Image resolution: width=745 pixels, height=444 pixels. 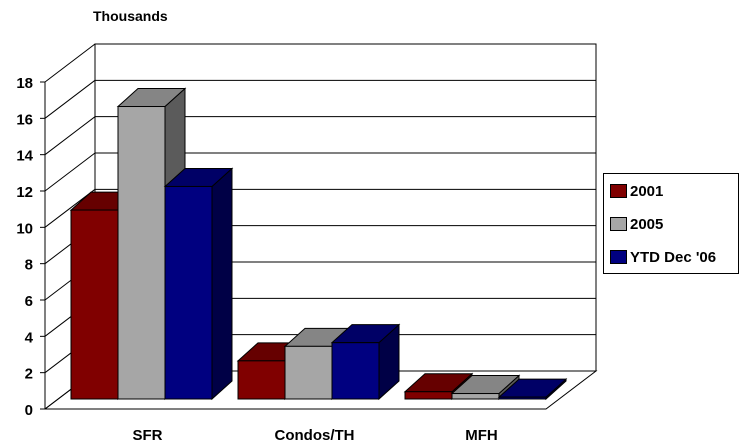 What do you see at coordinates (24, 228) in the screenshot?
I see `y-tick-label: 10` at bounding box center [24, 228].